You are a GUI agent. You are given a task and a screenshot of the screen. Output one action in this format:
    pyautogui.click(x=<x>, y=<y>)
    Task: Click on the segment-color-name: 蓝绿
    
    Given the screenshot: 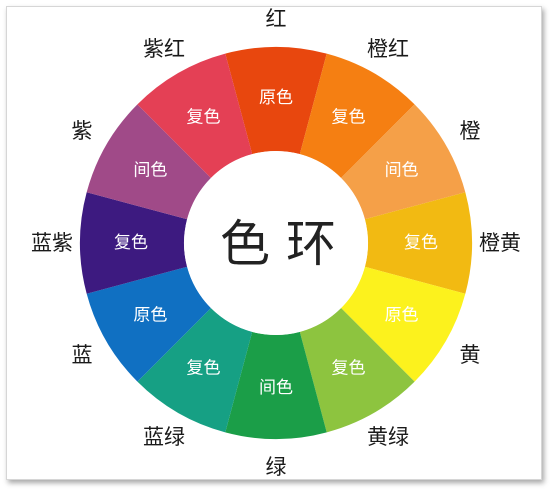 What is the action you would take?
    pyautogui.click(x=164, y=437)
    